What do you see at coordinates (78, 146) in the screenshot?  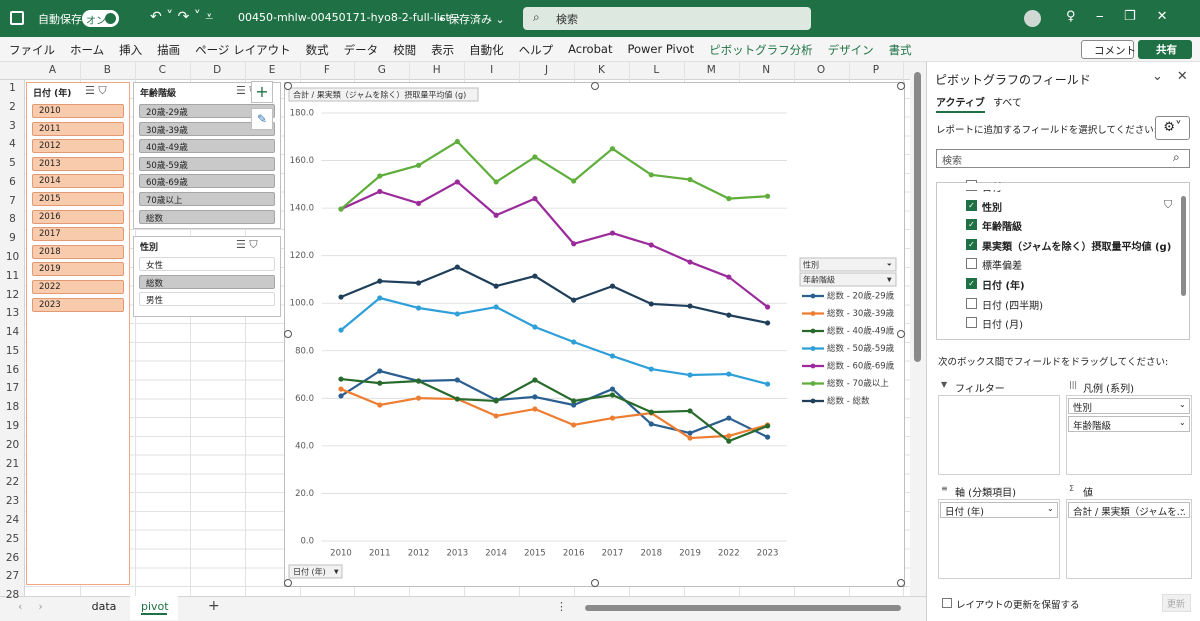 I see `slicer-item: 2012` at bounding box center [78, 146].